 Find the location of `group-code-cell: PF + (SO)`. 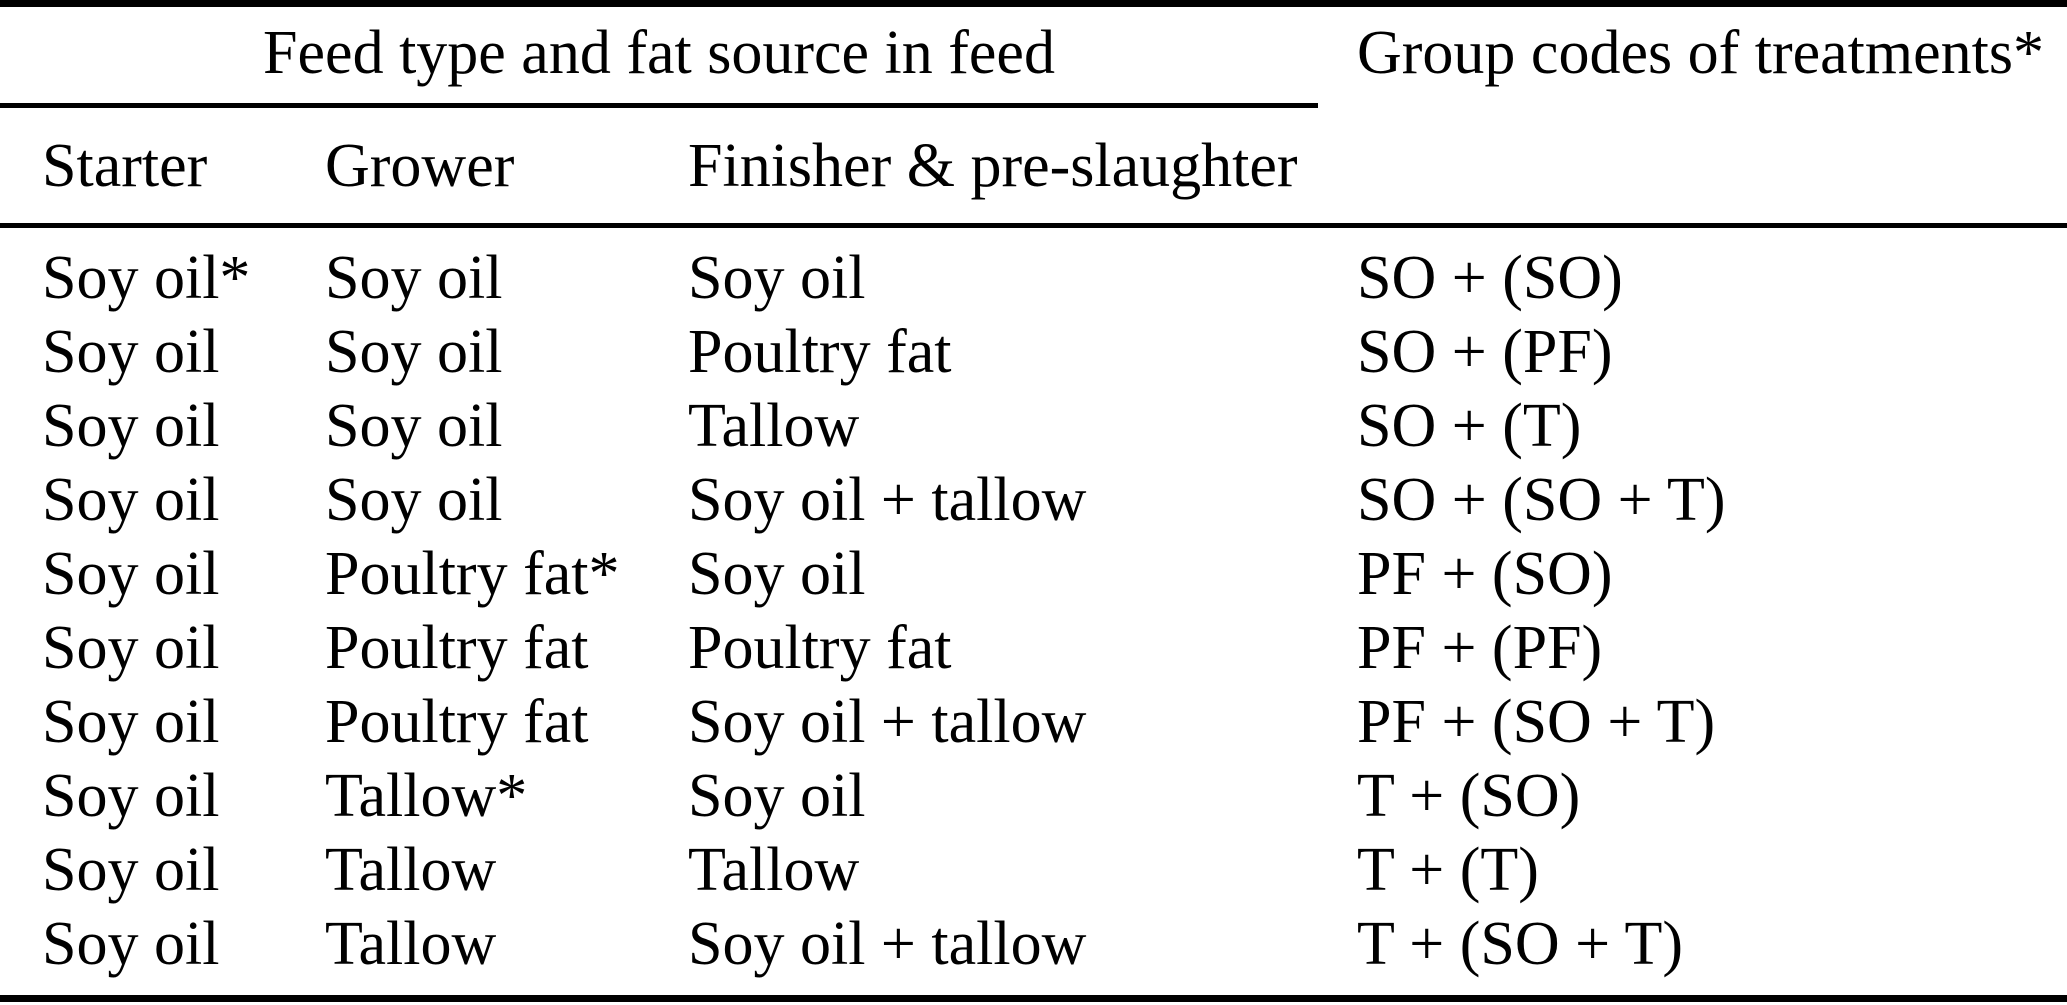

group-code-cell: PF + (SO) is located at coordinates (1485, 574).